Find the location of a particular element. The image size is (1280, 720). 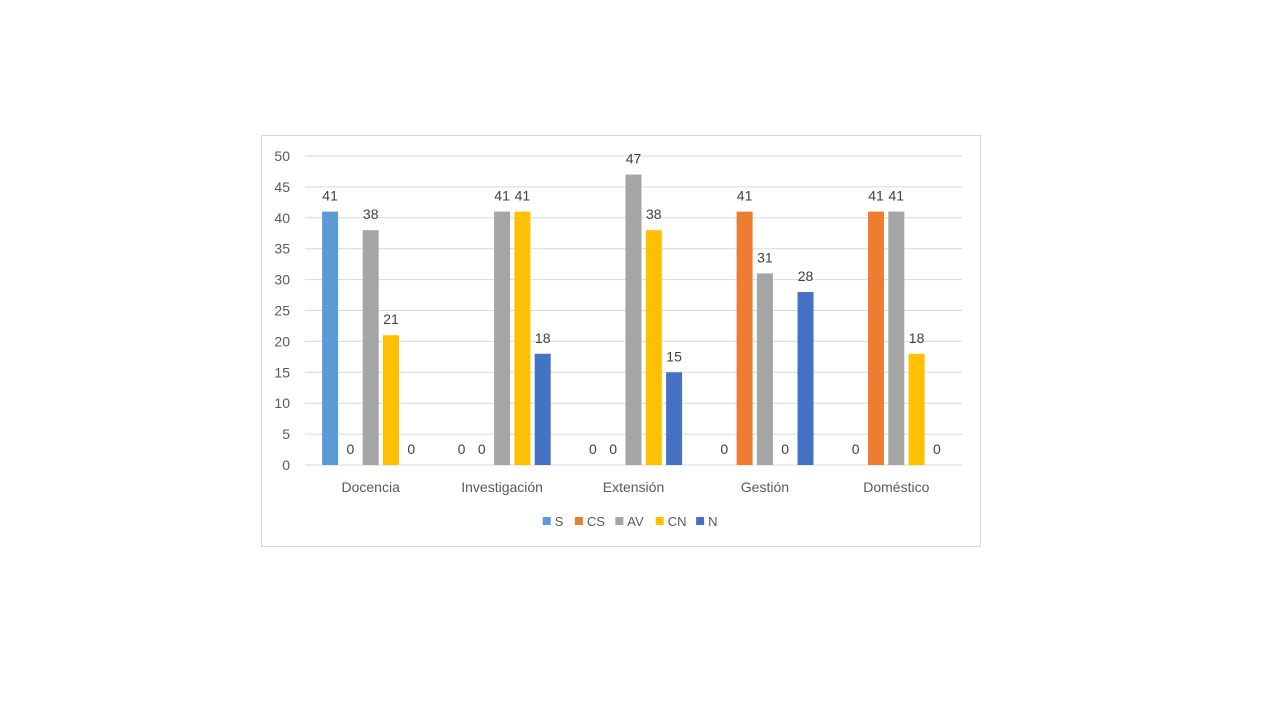

legend-item-cn: CN is located at coordinates (671, 521).